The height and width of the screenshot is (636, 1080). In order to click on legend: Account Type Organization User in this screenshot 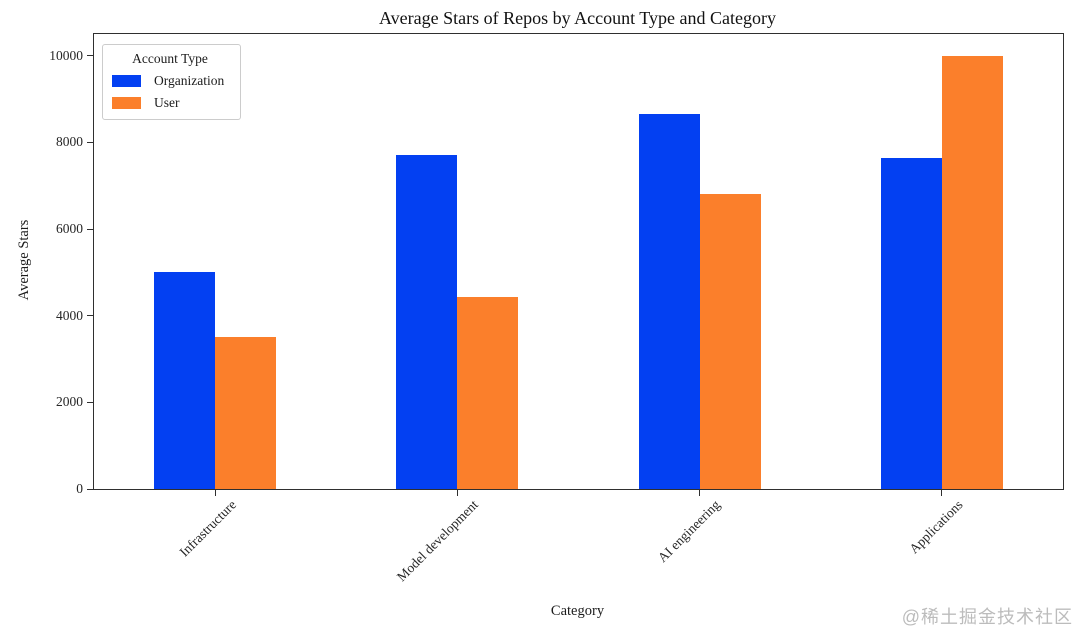, I will do `click(171, 82)`.